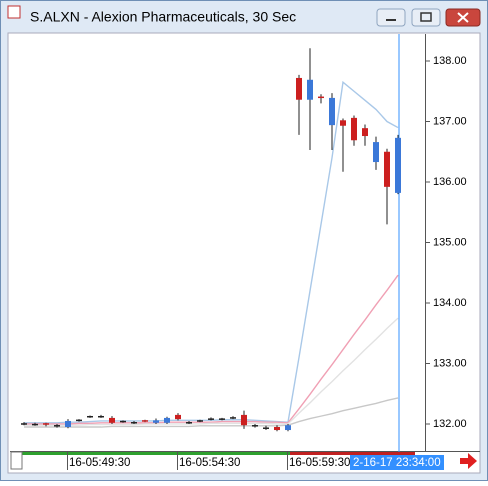 The width and height of the screenshot is (488, 486). Describe the element at coordinates (352, 453) in the screenshot. I see `scroll-range-red` at that location.